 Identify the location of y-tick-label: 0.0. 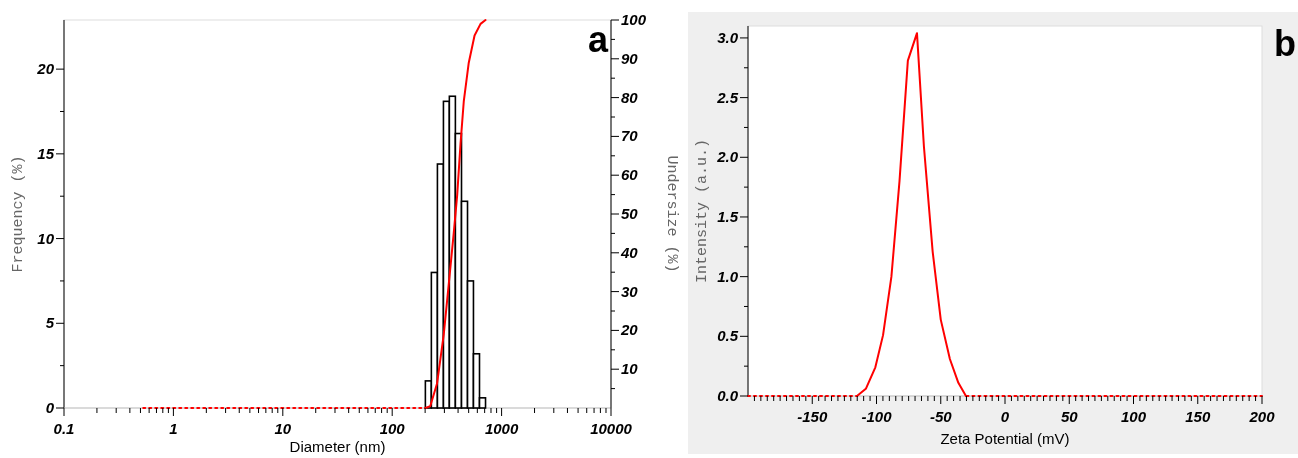
(728, 395).